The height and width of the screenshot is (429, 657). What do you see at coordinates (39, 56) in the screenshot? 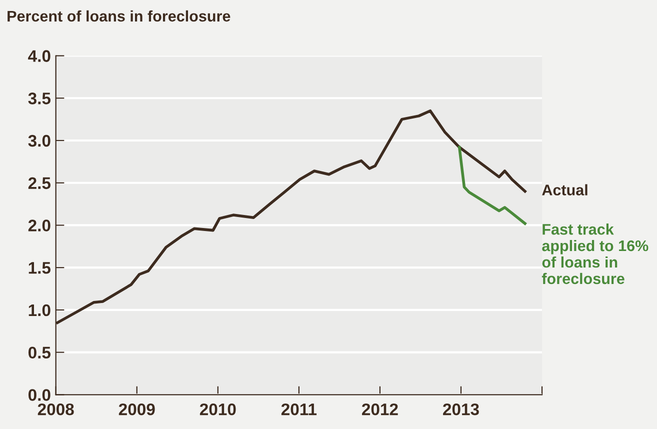
I see `y-tick-label: 4.0` at bounding box center [39, 56].